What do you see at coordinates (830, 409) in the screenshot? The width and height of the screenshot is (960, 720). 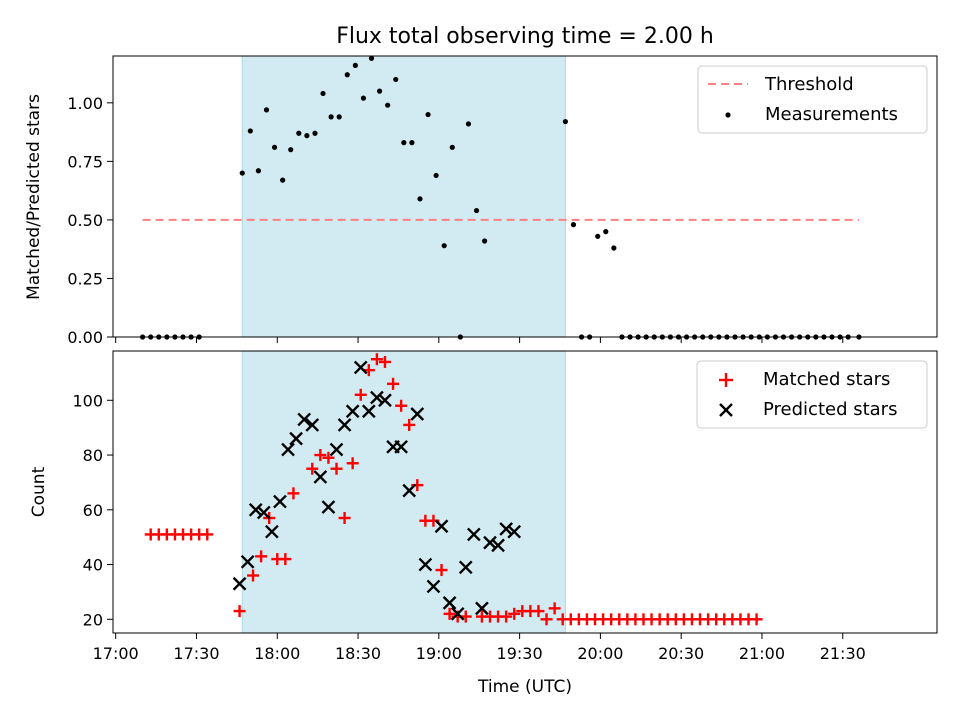 I see `legend-predicted-label: Predicted stars` at bounding box center [830, 409].